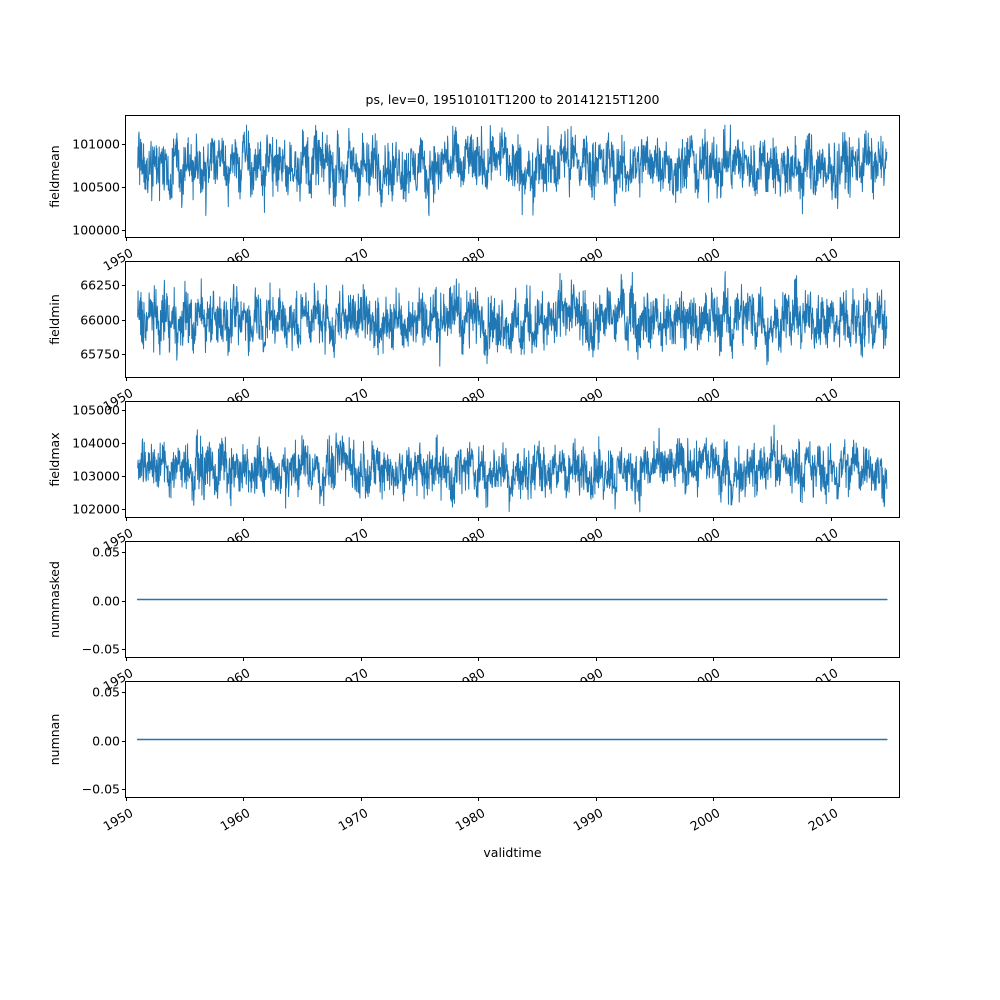 The image size is (1000, 1000). Describe the element at coordinates (470, 819) in the screenshot. I see `x-tick-label: 1980` at that location.